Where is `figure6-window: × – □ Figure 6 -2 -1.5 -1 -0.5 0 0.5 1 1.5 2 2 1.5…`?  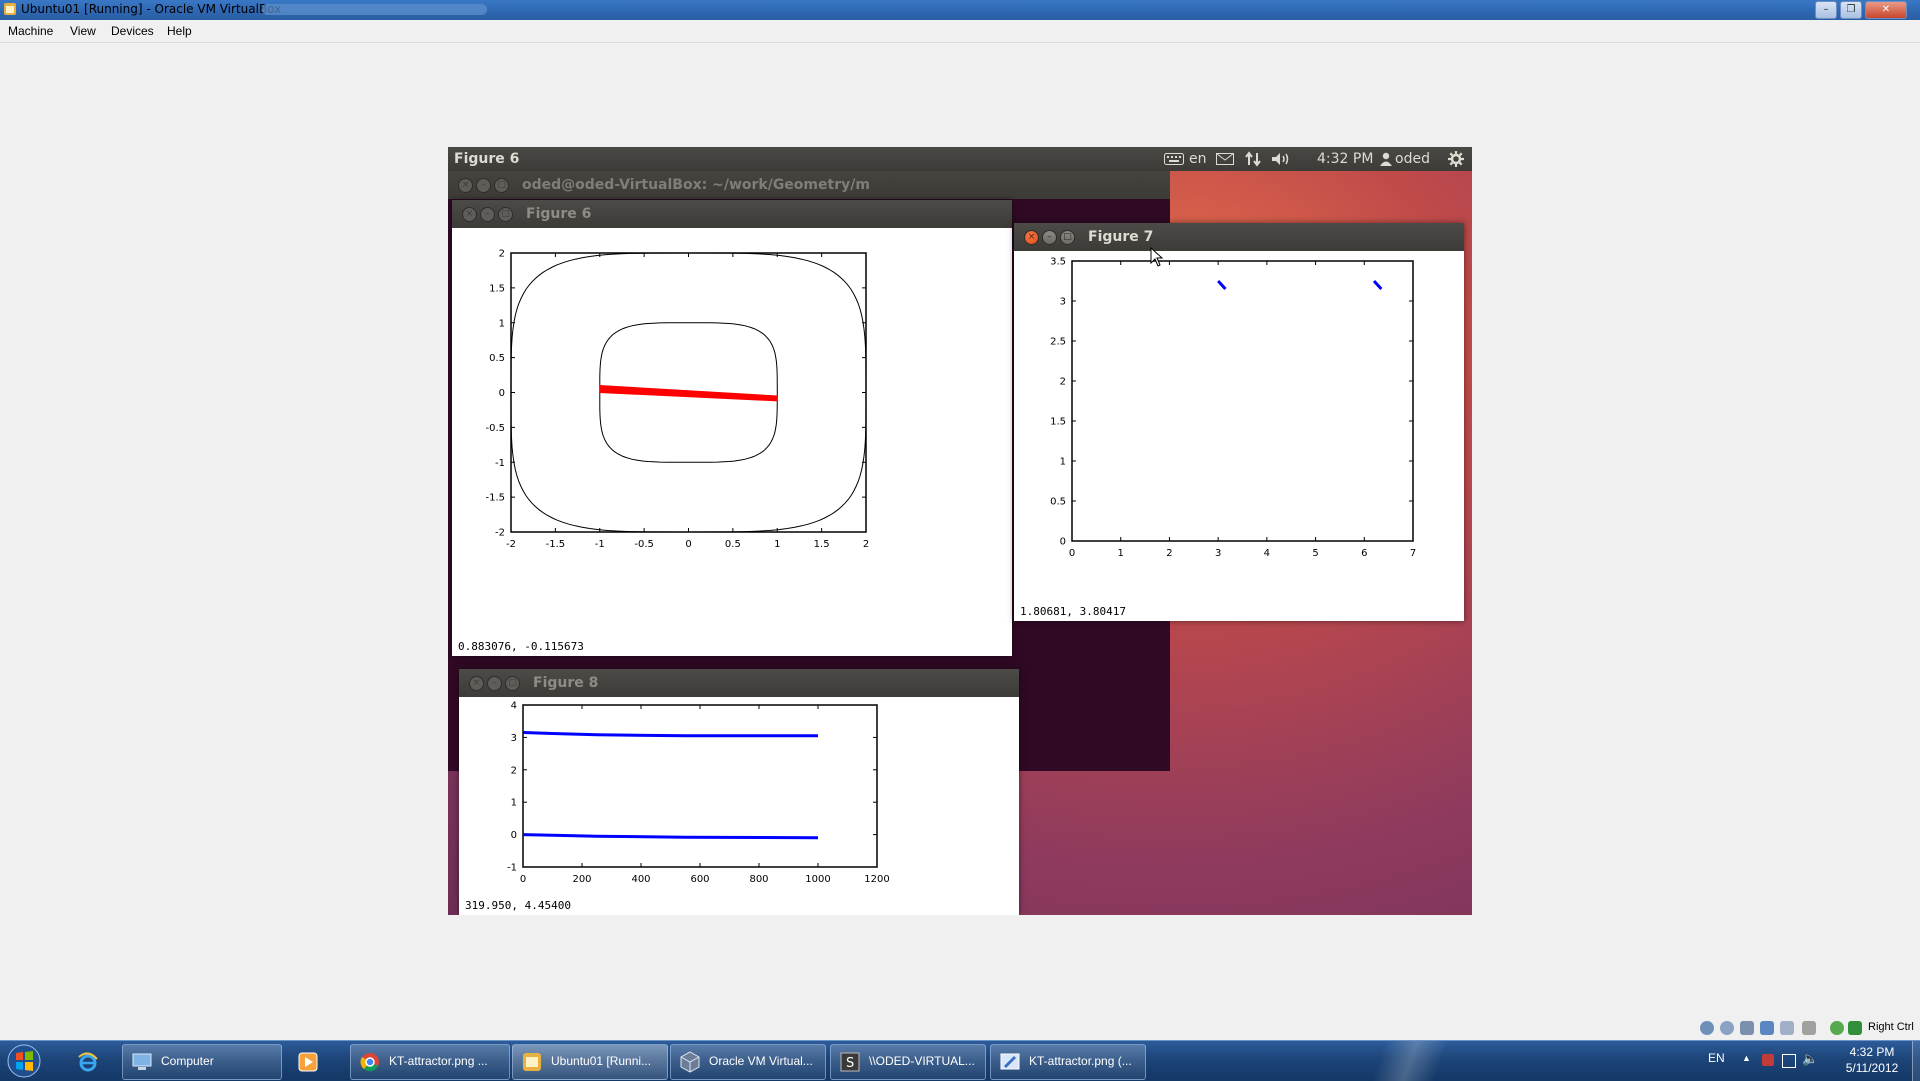 figure6-window: × – □ Figure 6 -2 -1.5 -1 -0.5 0 0.5 1 1.5 2 2 1.5… is located at coordinates (732, 428).